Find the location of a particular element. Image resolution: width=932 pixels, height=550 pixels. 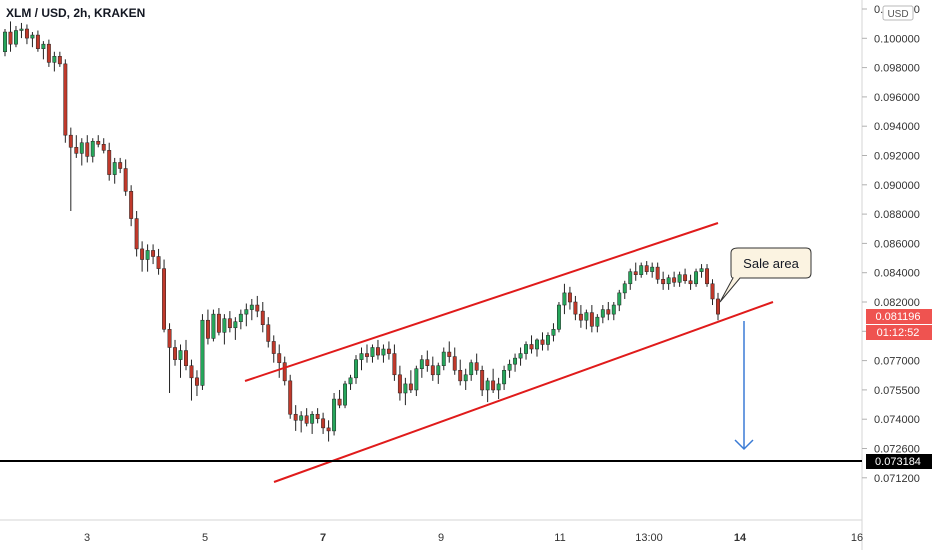

price-tick-label: 0.100000 is located at coordinates (897, 39).